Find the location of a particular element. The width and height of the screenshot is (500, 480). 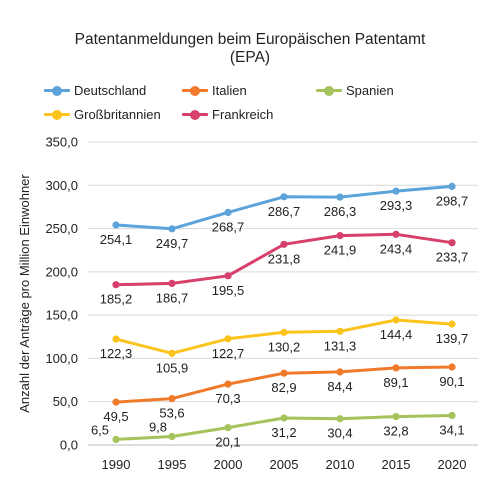

legend-label-italien: Italien is located at coordinates (229, 90).